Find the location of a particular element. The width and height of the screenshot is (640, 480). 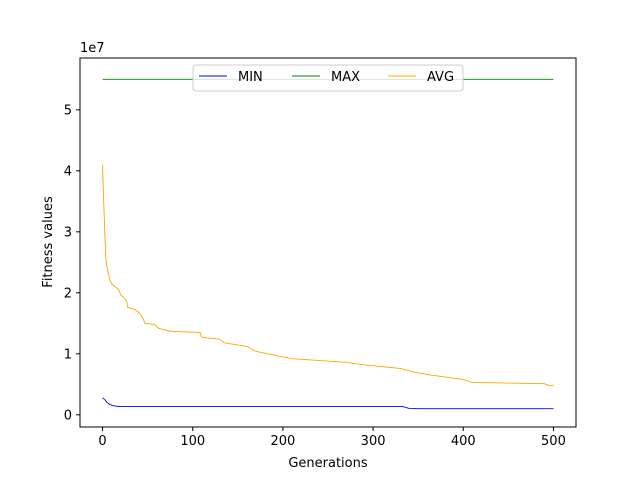

legend-label-max: MAX is located at coordinates (345, 77).